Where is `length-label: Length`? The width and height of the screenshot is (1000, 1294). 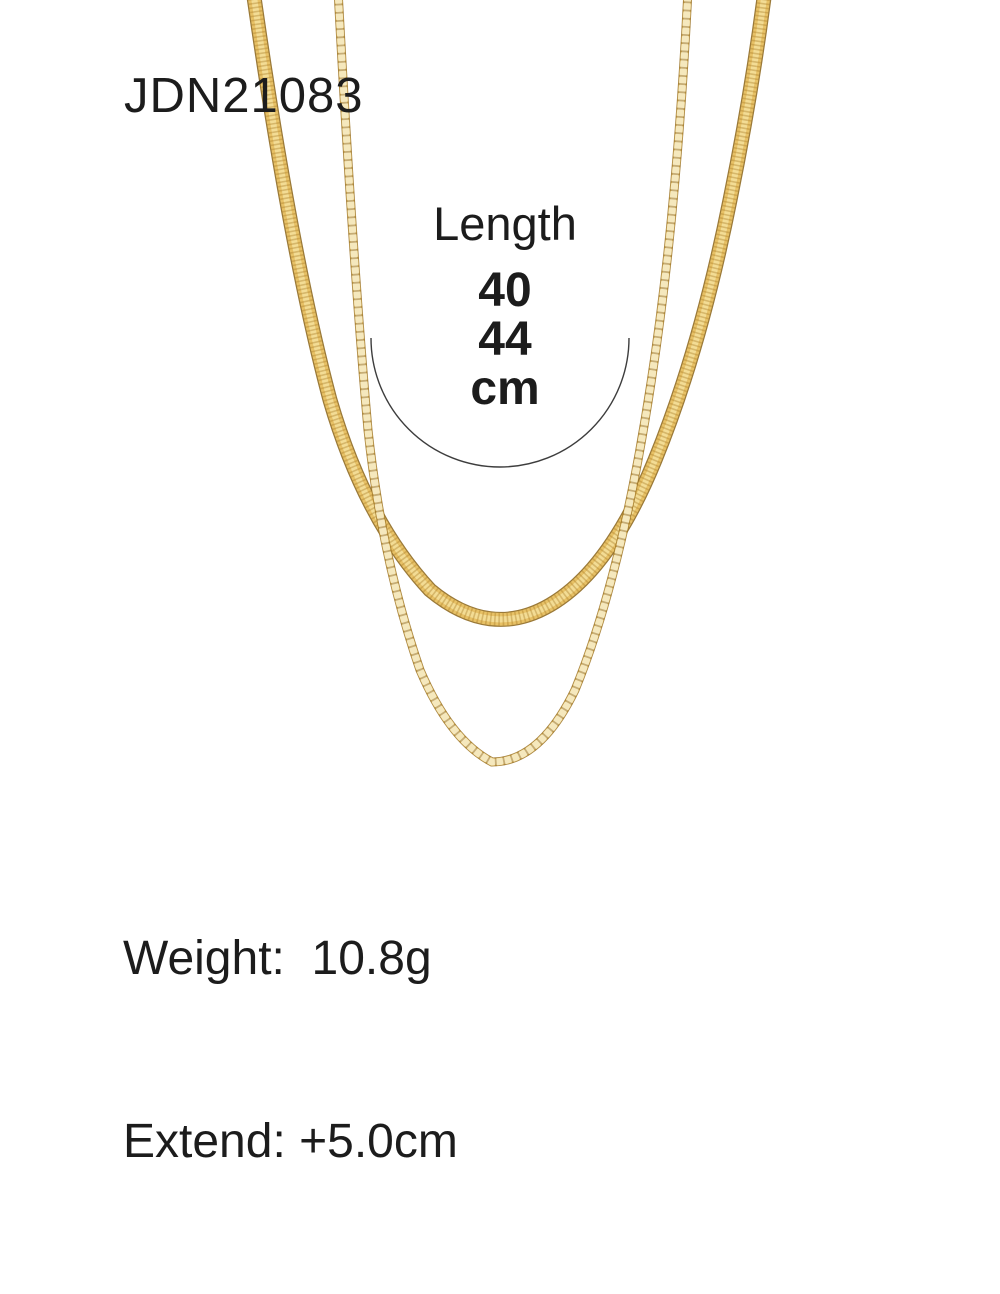
length-label: Length is located at coordinates (505, 223).